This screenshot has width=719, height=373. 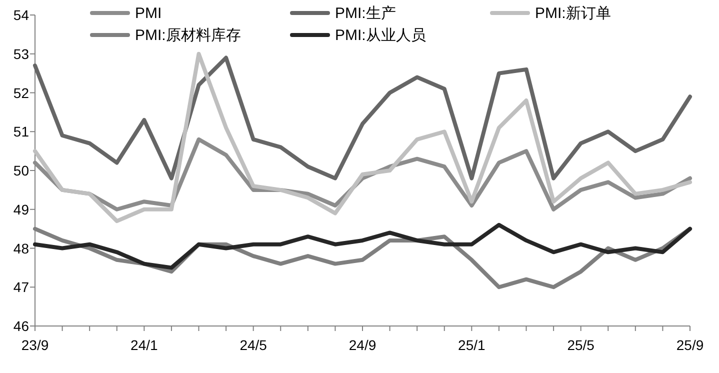 I want to click on legend-label: PMI:原材料库存, so click(x=188, y=35).